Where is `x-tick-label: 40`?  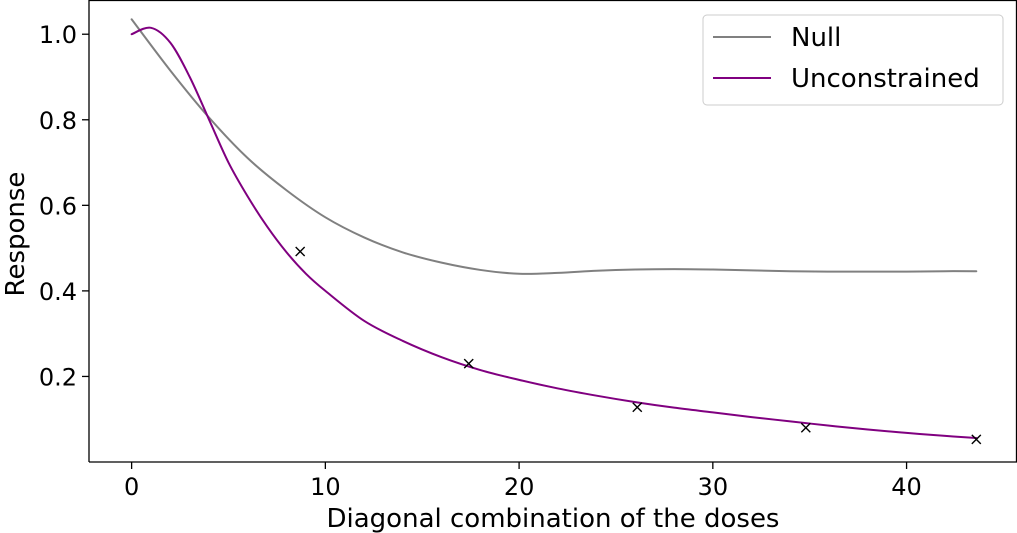
x-tick-label: 40 is located at coordinates (906, 487).